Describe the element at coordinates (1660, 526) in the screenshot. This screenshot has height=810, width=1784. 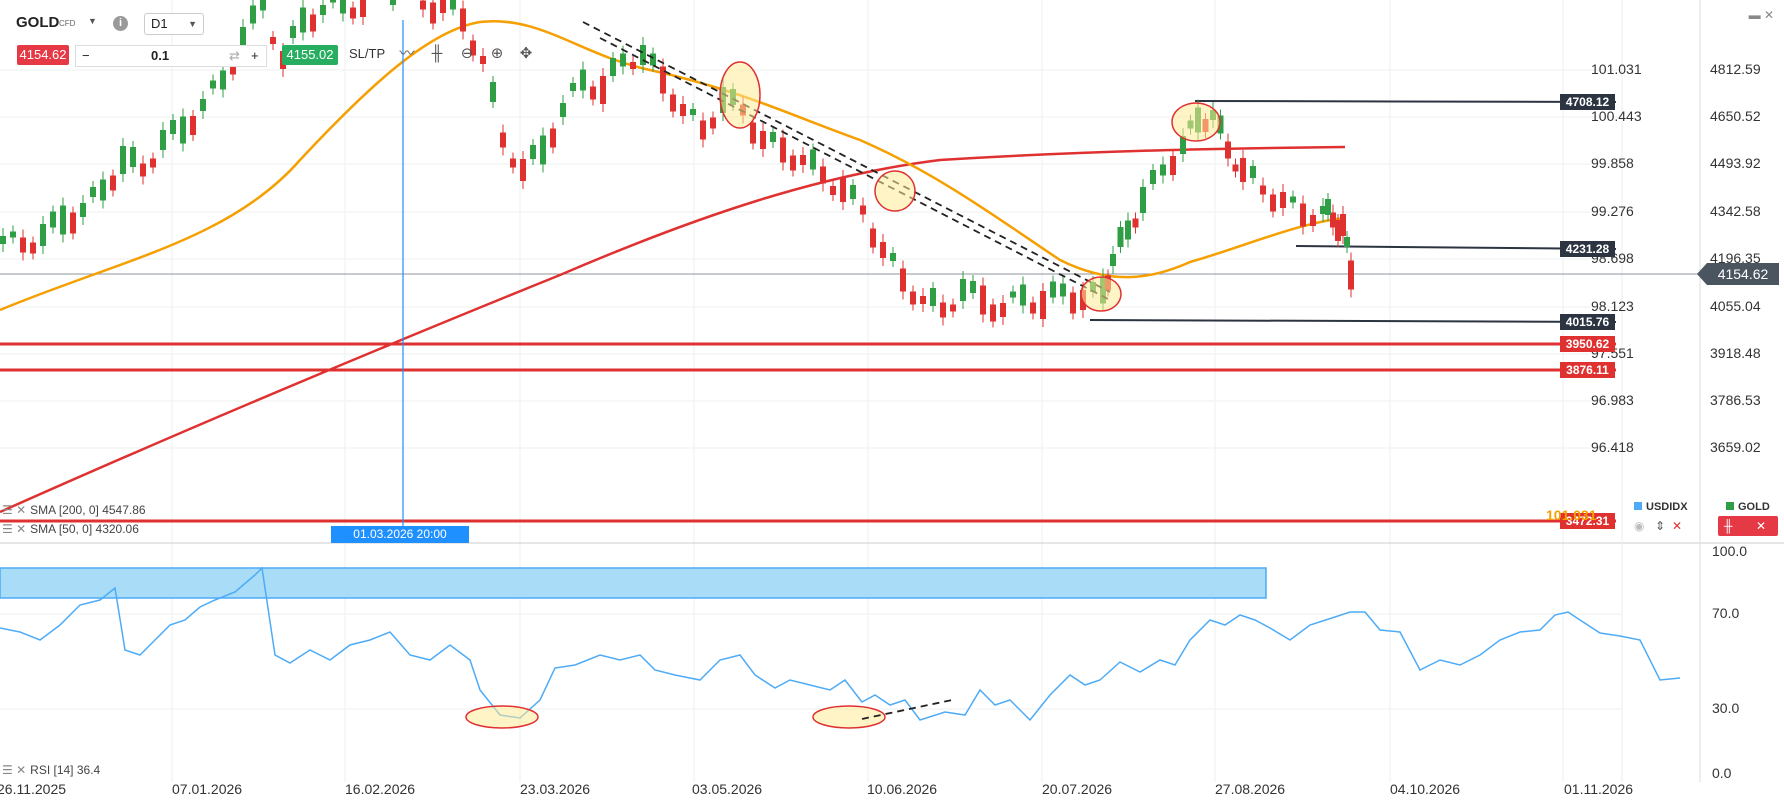
I see `reorder-icon: ⇕` at that location.